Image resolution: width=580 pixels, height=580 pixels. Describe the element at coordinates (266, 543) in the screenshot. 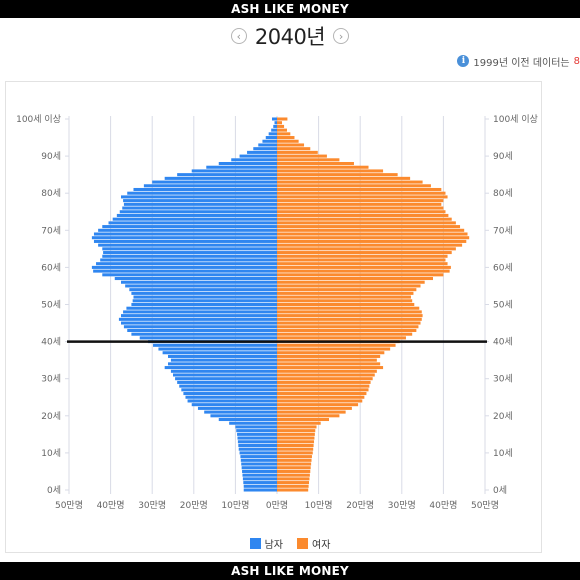

I see `legend-item-male: 남자` at that location.